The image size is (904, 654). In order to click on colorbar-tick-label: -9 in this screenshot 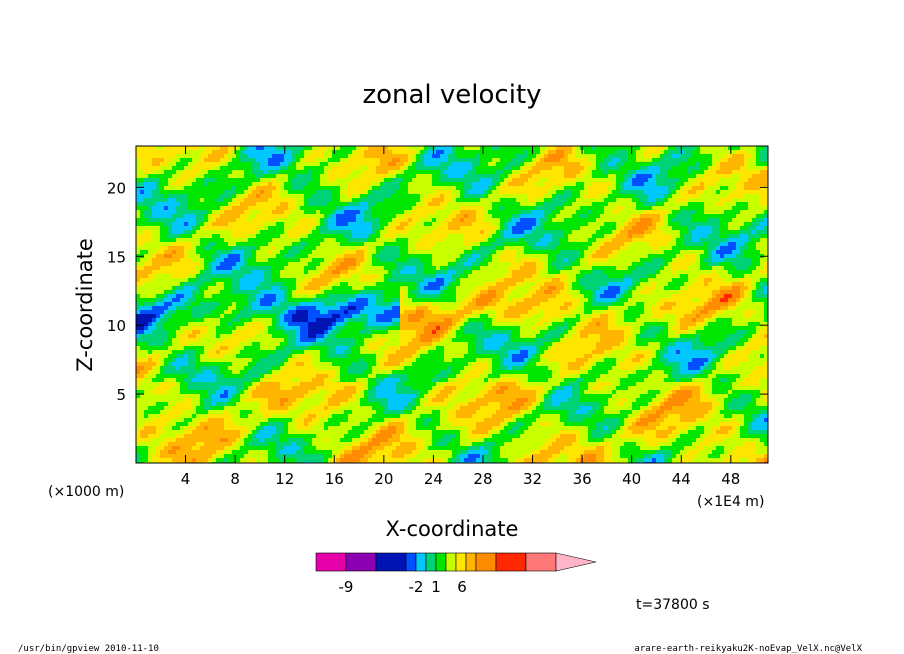, I will do `click(346, 587)`.